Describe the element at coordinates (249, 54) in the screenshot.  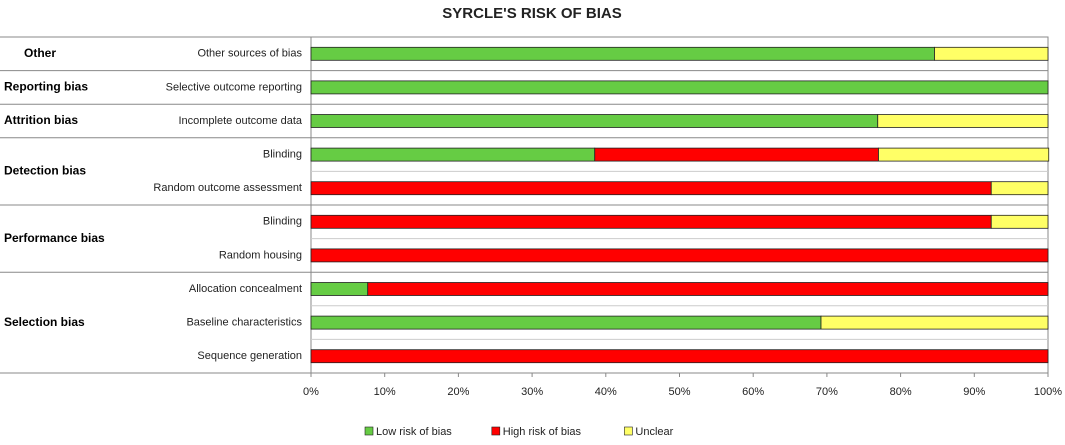
I see `category-label: Other sources of bias` at that location.